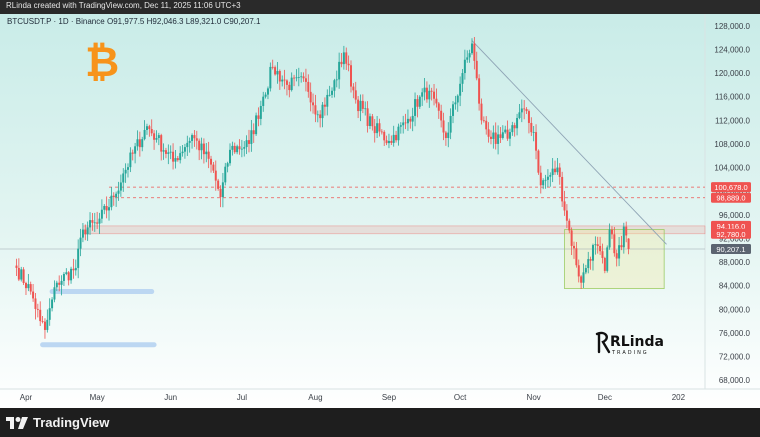 Image resolution: width=760 pixels, height=437 pixels. I want to click on tradingview-logo: TradingView, so click(57, 422).